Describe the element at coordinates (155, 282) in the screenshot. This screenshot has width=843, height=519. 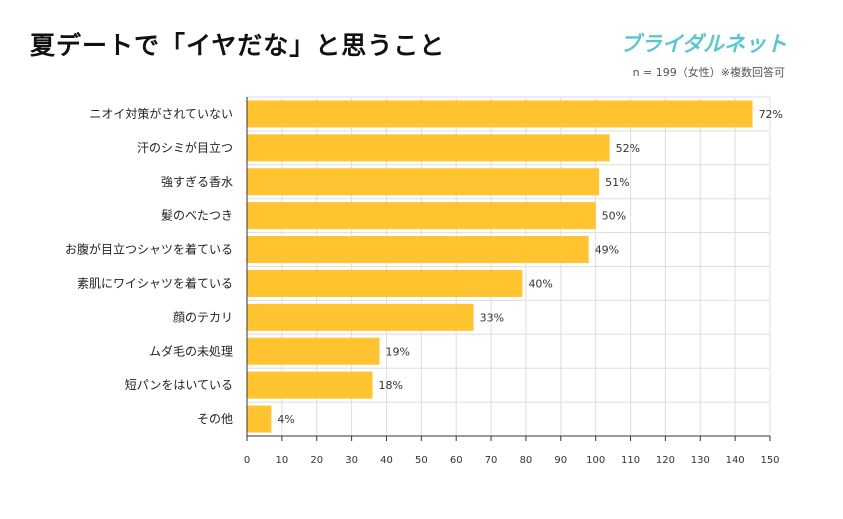
I see `category-label: 素肌にワイシャツを着ている` at that location.